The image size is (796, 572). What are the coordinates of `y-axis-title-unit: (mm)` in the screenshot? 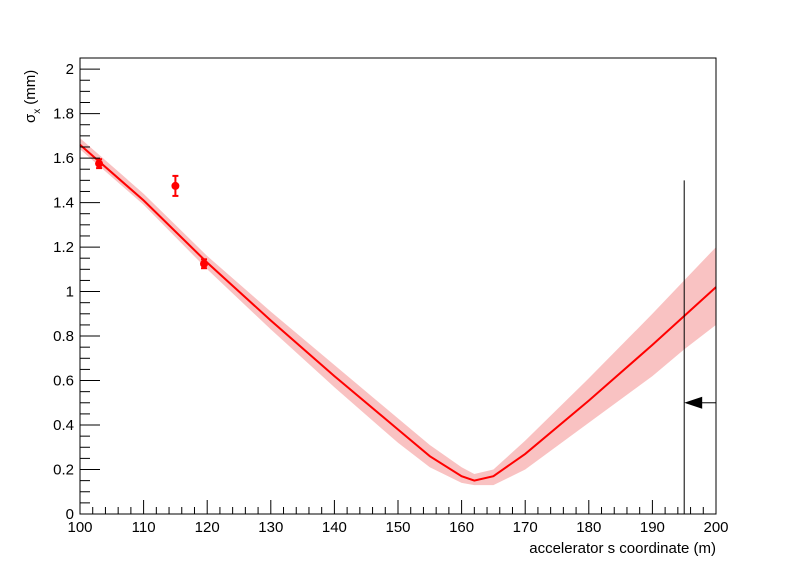 It's located at (30, 87).